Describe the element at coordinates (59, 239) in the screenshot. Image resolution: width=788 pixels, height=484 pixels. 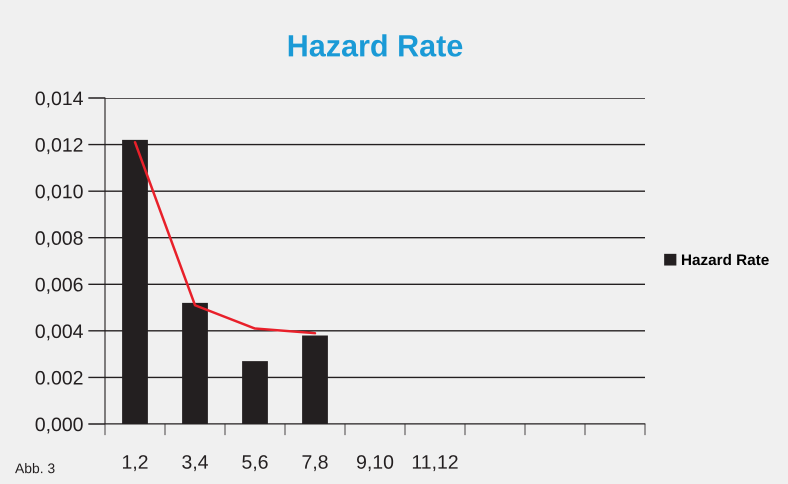
I see `y-tick-label: 0,008` at that location.